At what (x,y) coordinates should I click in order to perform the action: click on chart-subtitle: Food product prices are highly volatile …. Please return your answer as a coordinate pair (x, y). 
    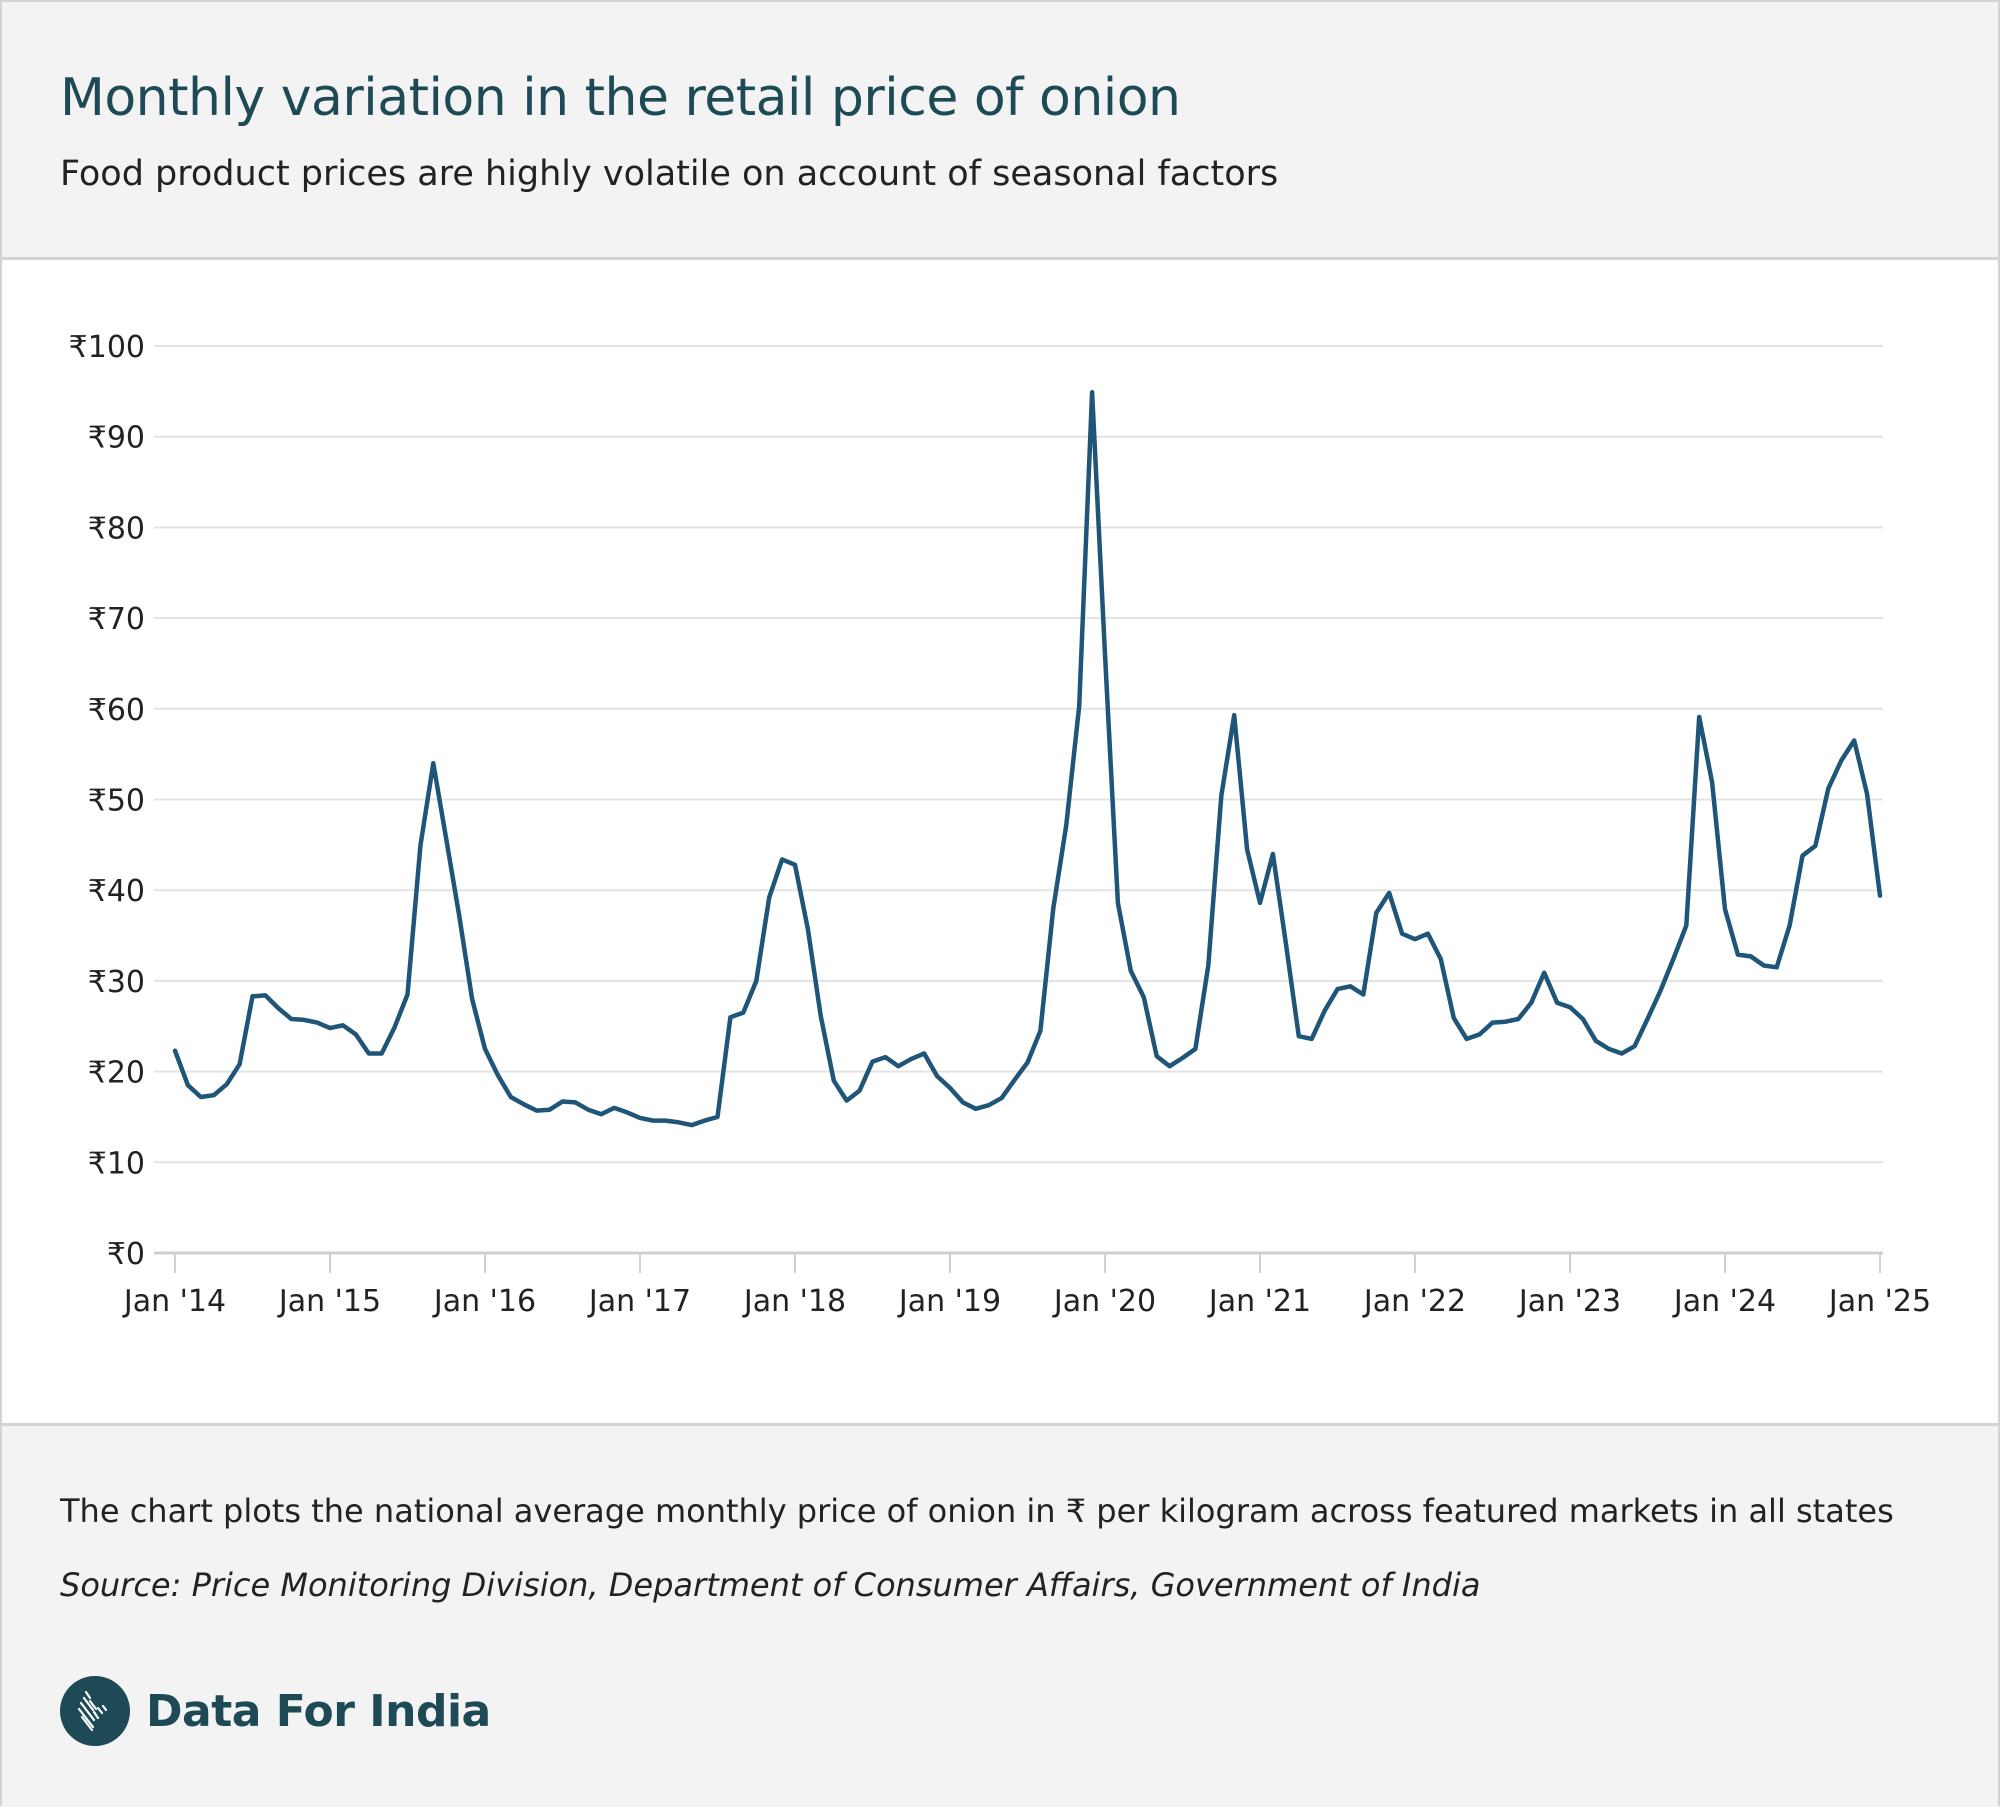
    Looking at the image, I should click on (669, 174).